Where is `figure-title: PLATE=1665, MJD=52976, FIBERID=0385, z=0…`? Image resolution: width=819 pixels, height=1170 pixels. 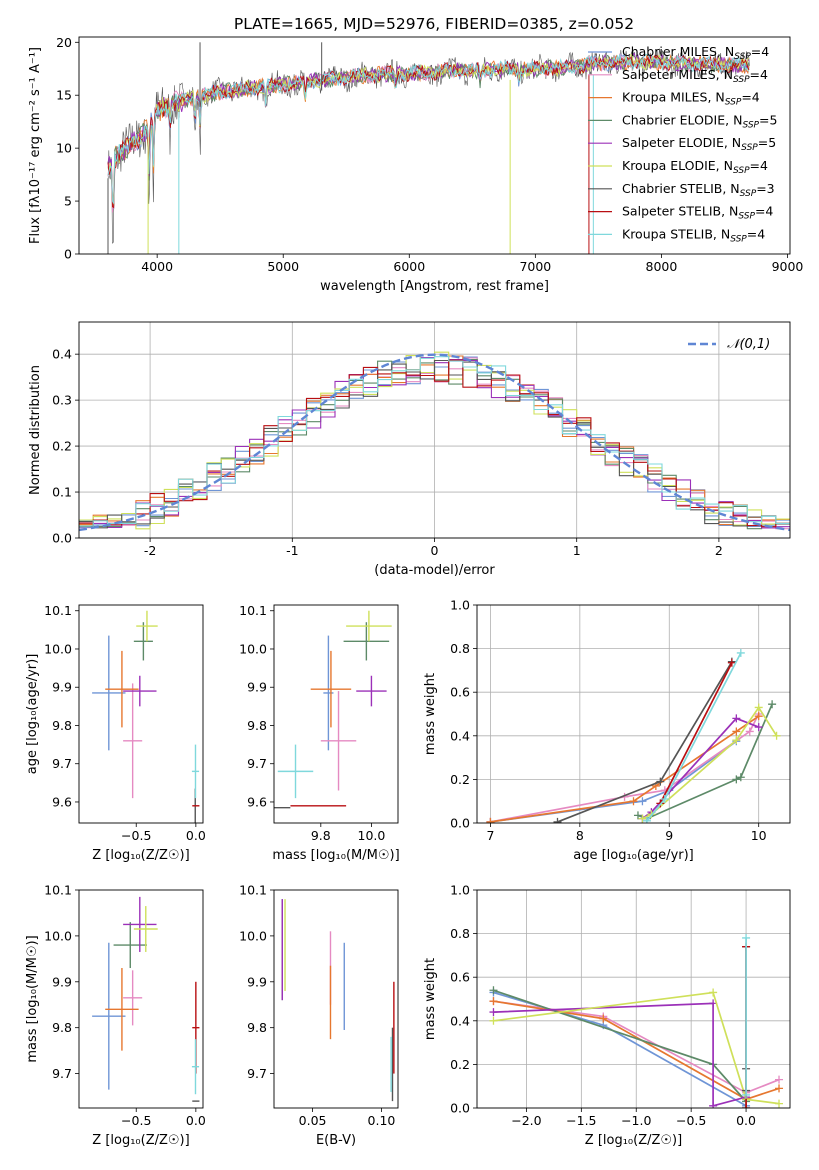
figure-title: PLATE=1665, MJD=52976, FIBERID=0385, z=0… is located at coordinates (434, 24).